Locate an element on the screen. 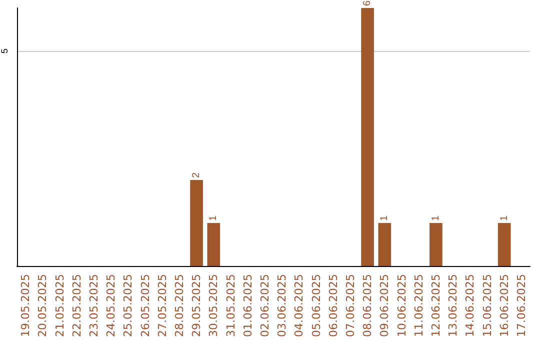  x-tick-label: 12.06.2025 is located at coordinates (435, 306).